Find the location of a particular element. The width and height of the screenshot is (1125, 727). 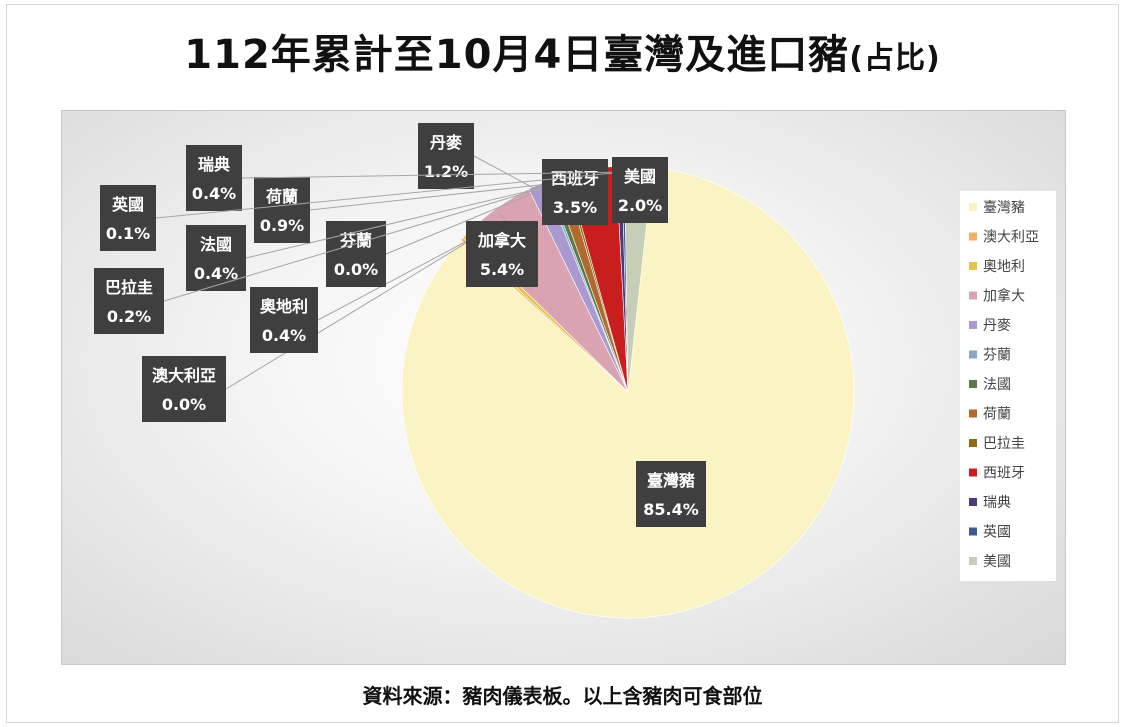

data-label-10: 瑞典 0.4% is located at coordinates (214, 178).